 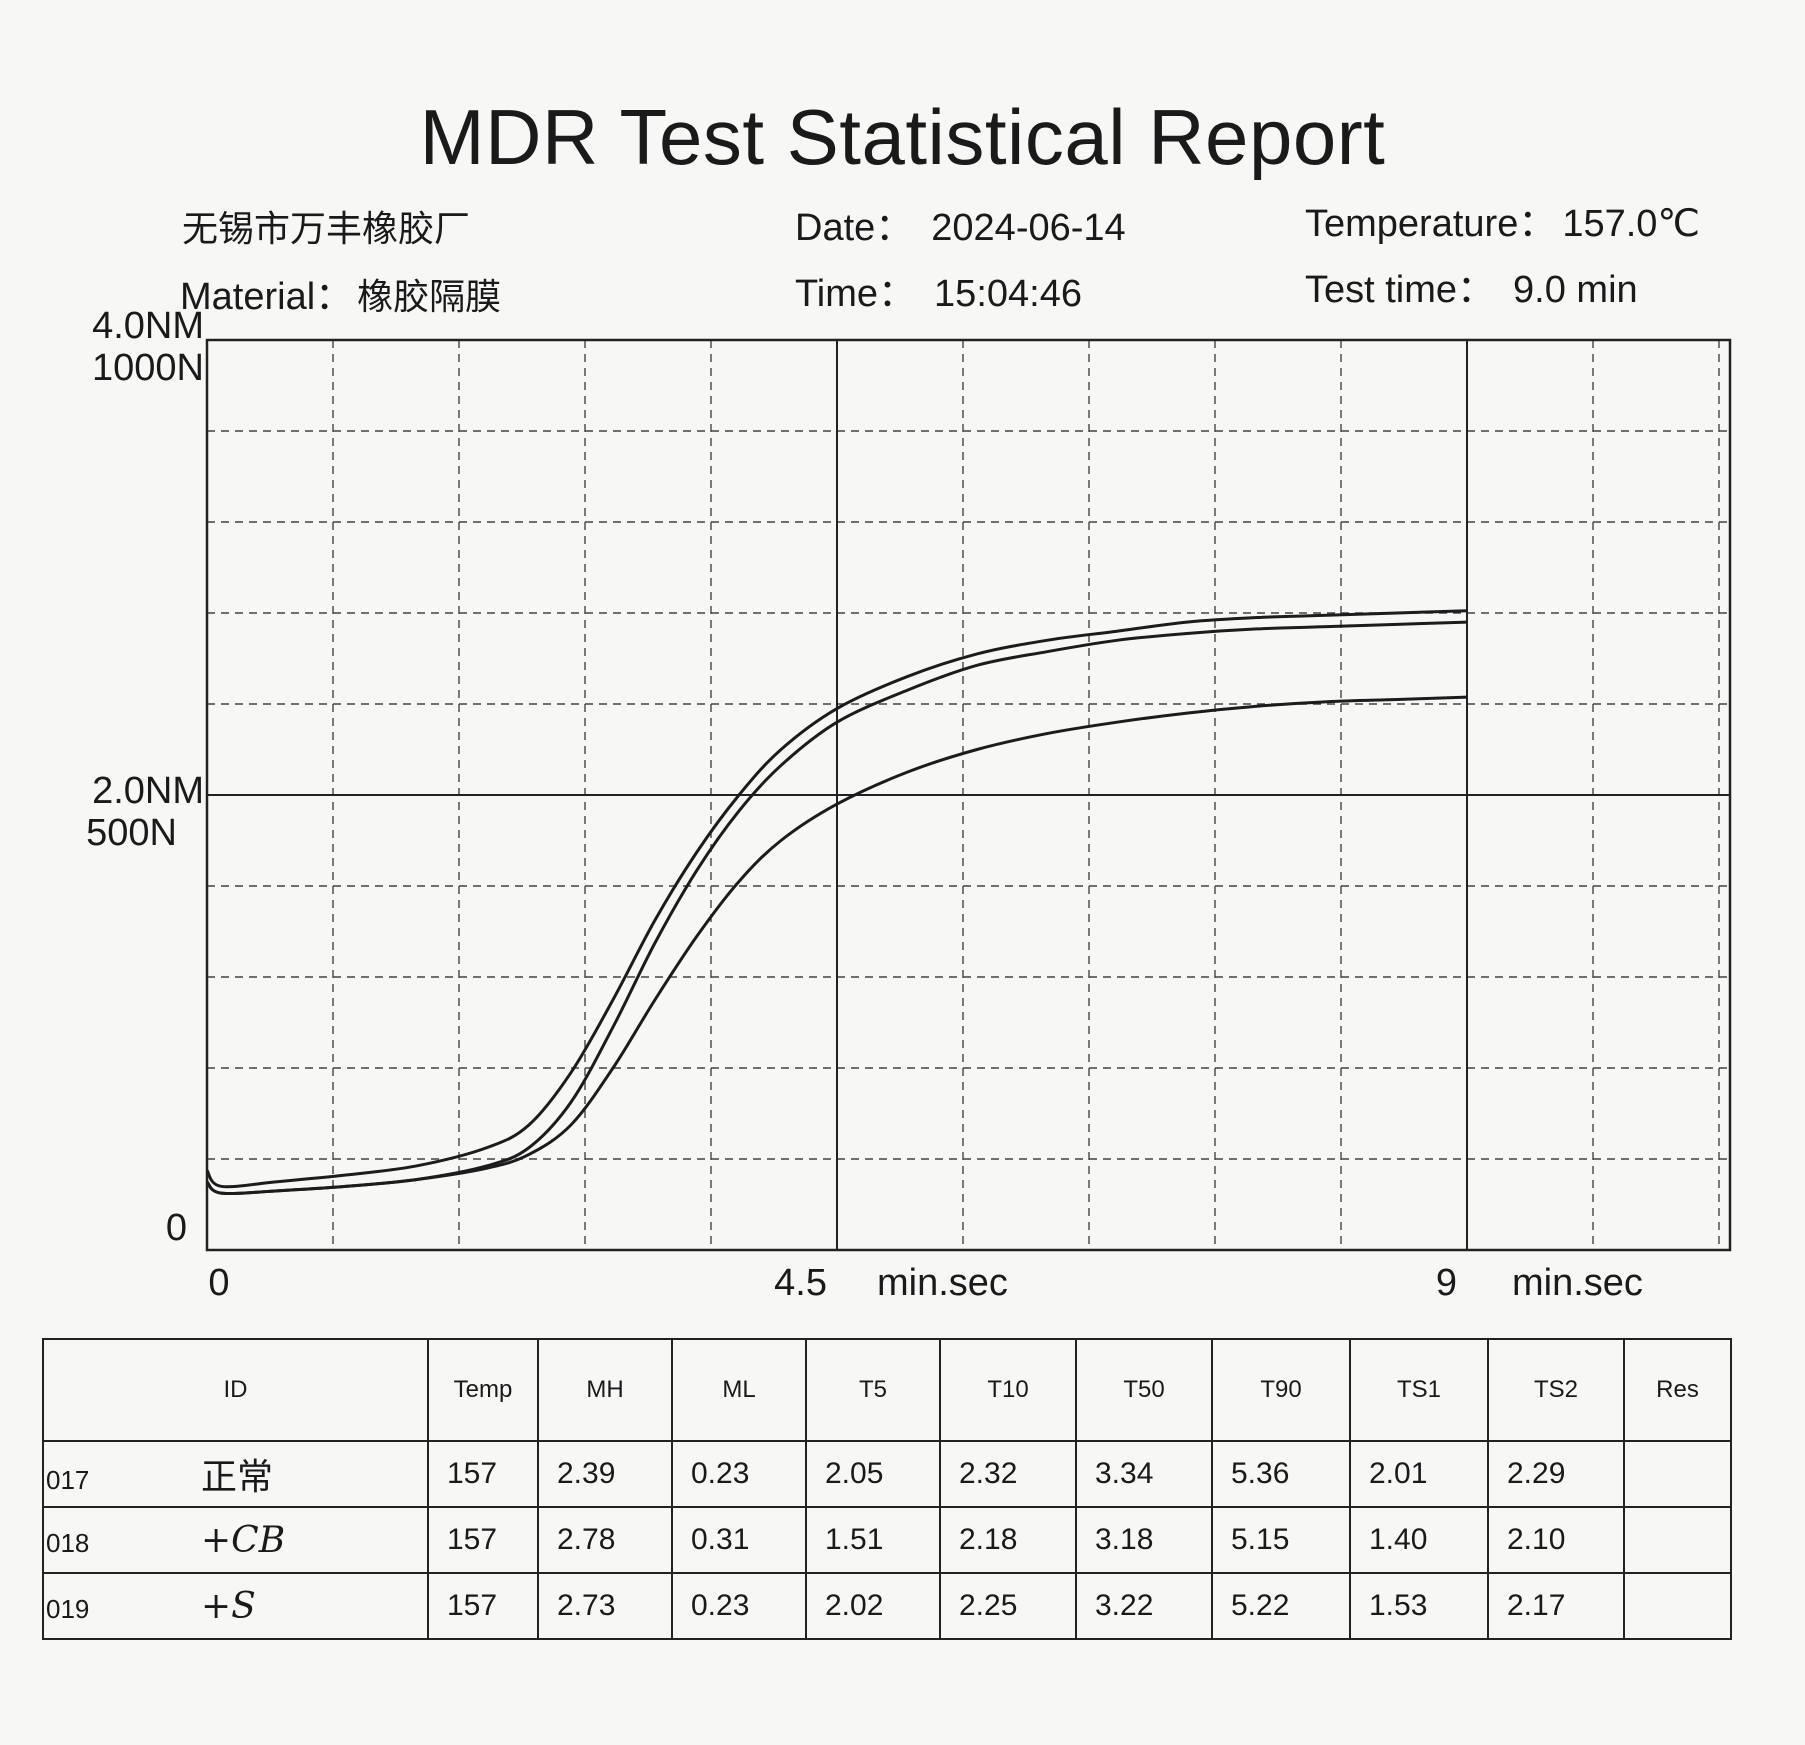 What do you see at coordinates (1008, 1606) in the screenshot?
I see `cell-t10: 2.25` at bounding box center [1008, 1606].